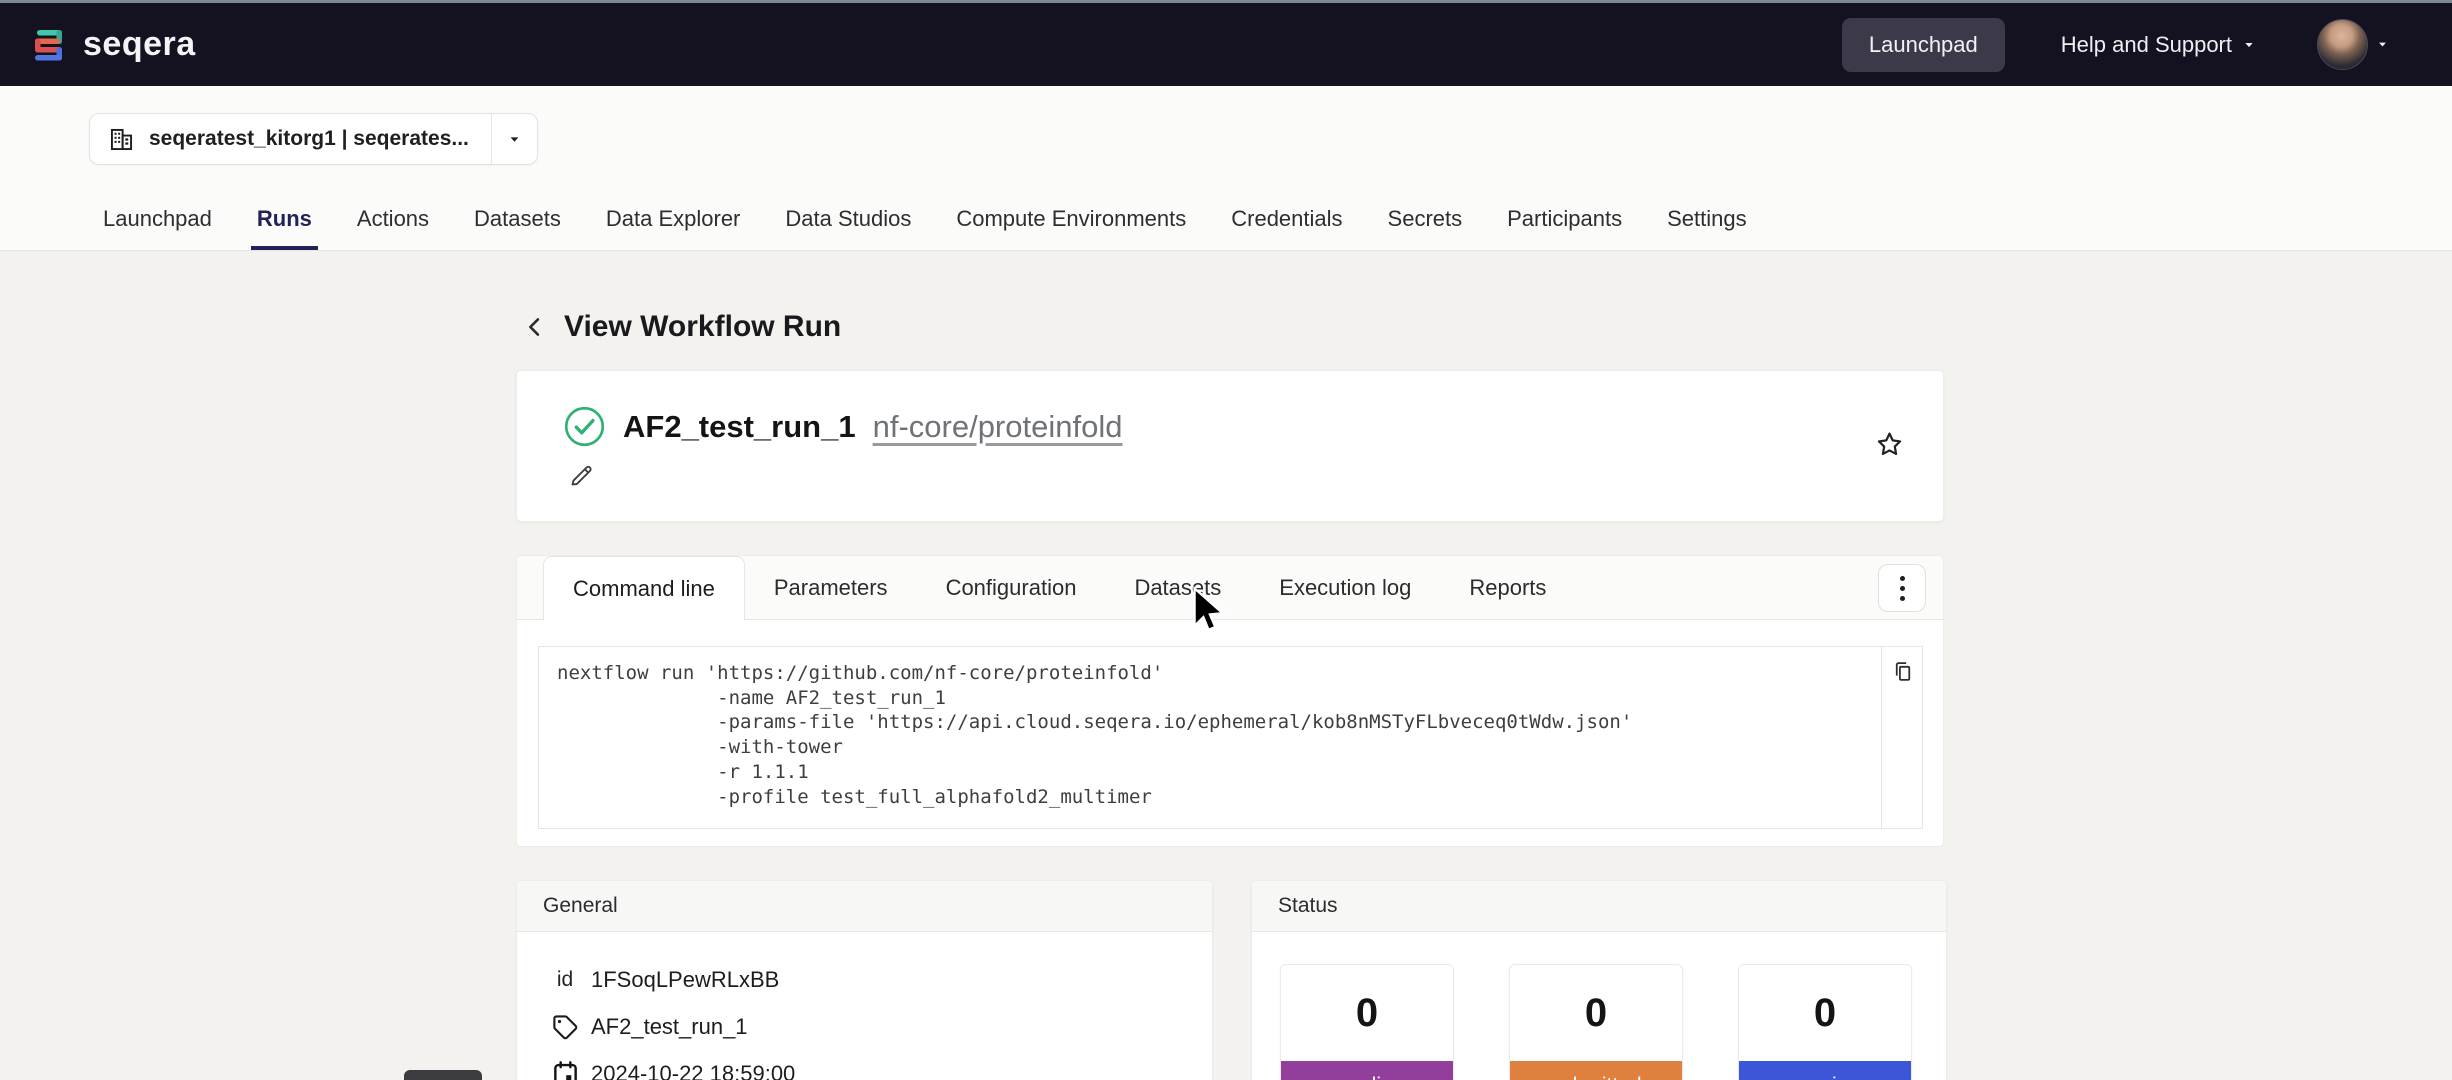  Describe the element at coordinates (1287, 218) in the screenshot. I see `nav-tab-credentials: Credentials` at that location.